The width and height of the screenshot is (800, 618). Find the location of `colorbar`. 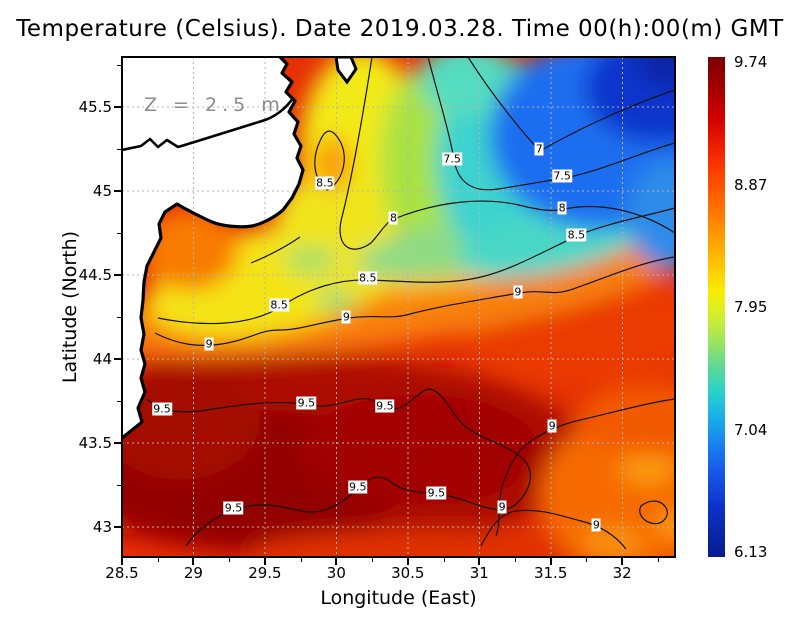

colorbar is located at coordinates (716, 307).